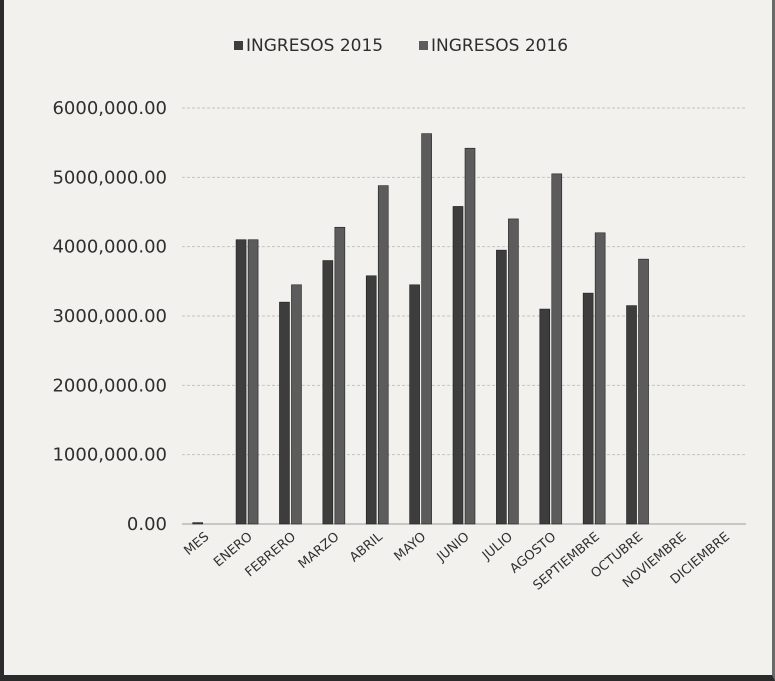 The width and height of the screenshot is (775, 681). What do you see at coordinates (196, 544) in the screenshot?
I see `x-tick-label: MES` at bounding box center [196, 544].